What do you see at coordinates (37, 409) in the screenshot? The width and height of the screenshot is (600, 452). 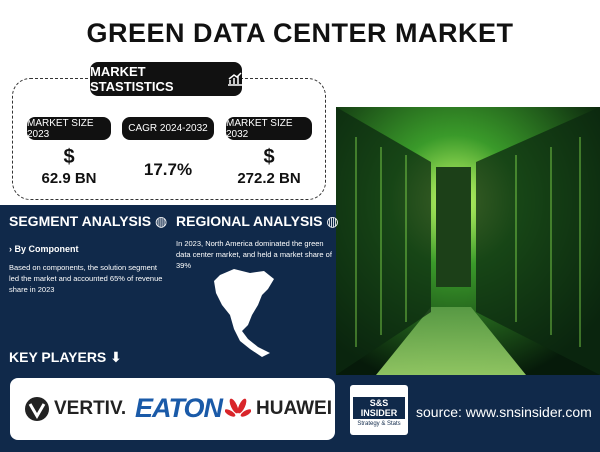 I see `vertiv-icon` at bounding box center [37, 409].